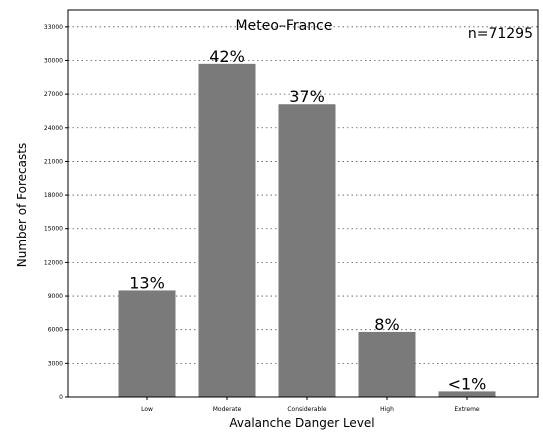 This screenshot has width=543, height=437. I want to click on y-tick-label: 3000, so click(55, 363).